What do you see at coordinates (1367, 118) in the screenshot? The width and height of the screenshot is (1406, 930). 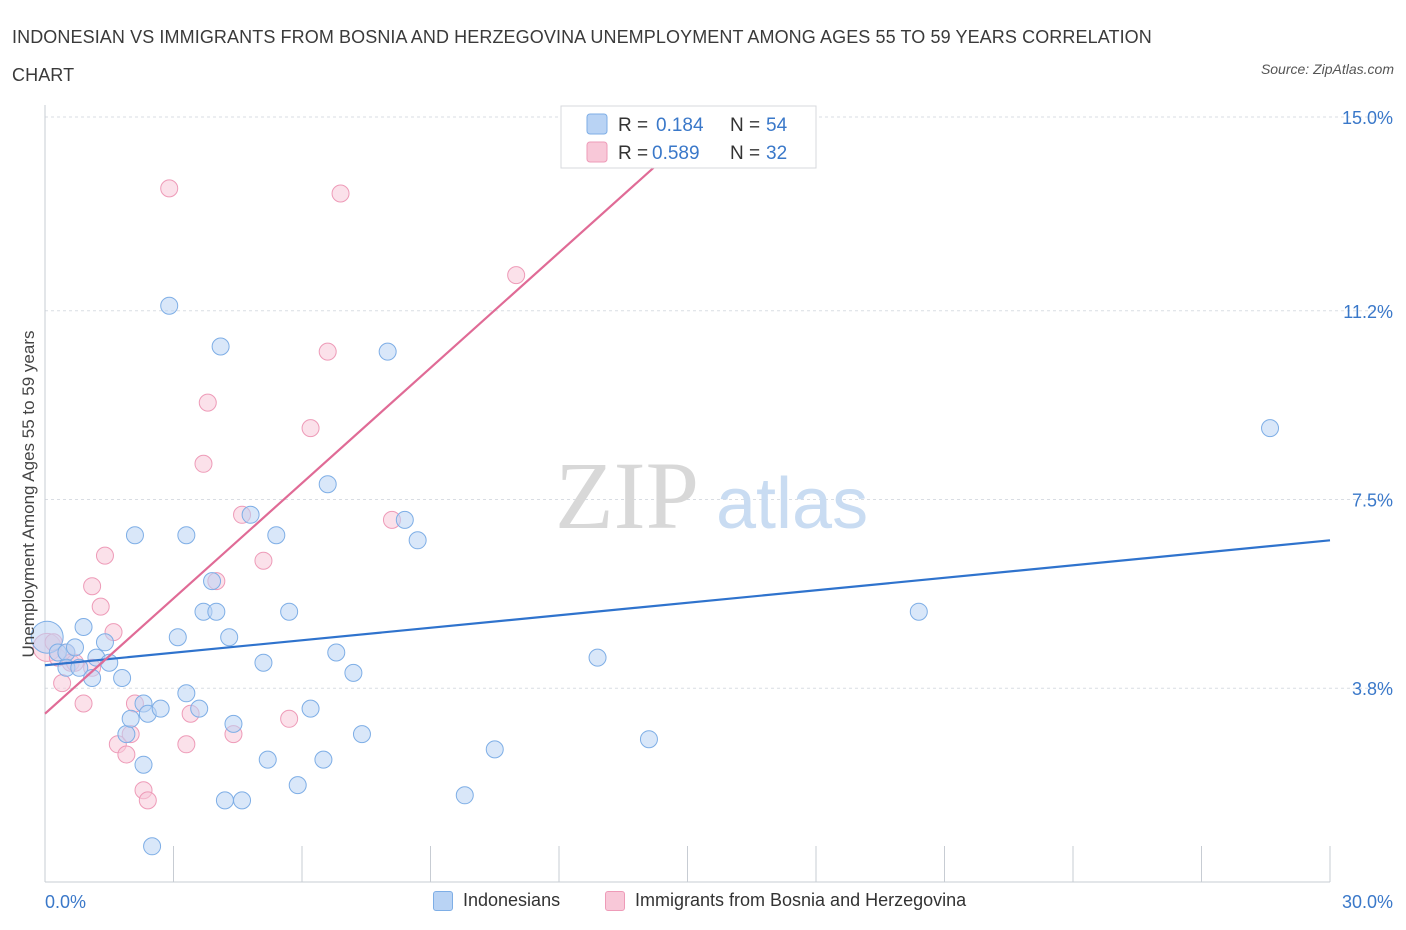 I see `y-tick-label: 15.0%` at bounding box center [1367, 118].